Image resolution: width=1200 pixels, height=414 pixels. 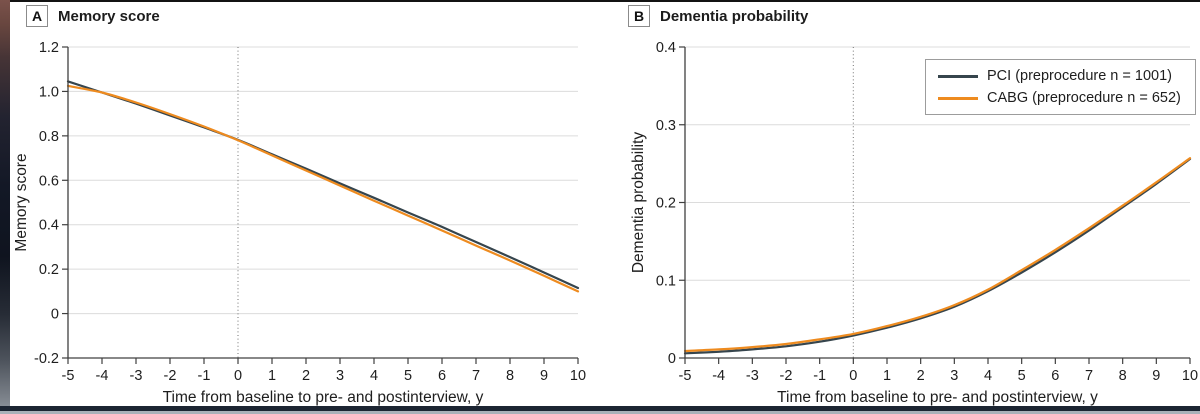 I want to click on panel-a-header: A Memory score, so click(x=93, y=16).